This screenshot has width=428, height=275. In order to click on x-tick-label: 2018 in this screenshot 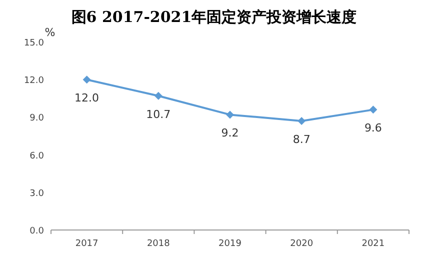, I will do `click(158, 244)`.